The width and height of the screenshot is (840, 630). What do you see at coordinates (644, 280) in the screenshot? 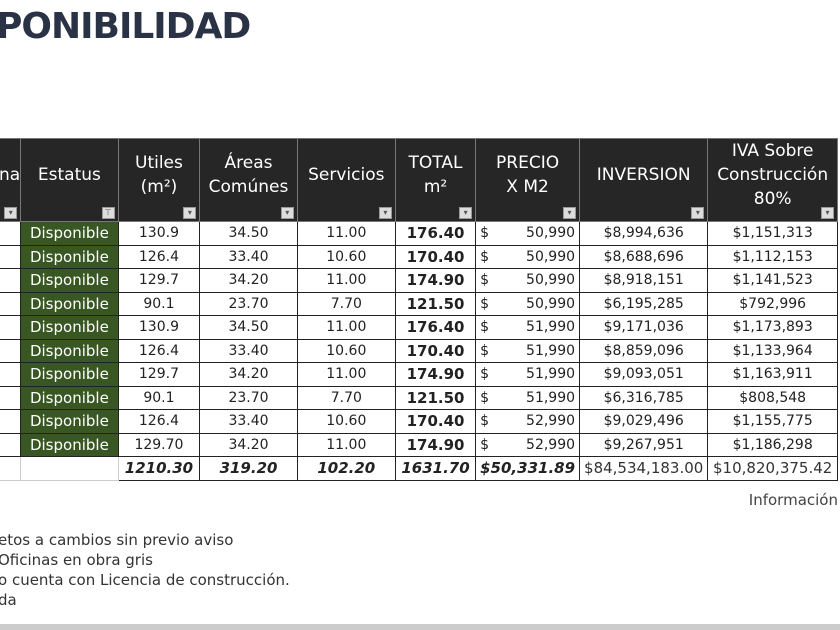
I see `table-cell: $8,918,151` at bounding box center [644, 280].